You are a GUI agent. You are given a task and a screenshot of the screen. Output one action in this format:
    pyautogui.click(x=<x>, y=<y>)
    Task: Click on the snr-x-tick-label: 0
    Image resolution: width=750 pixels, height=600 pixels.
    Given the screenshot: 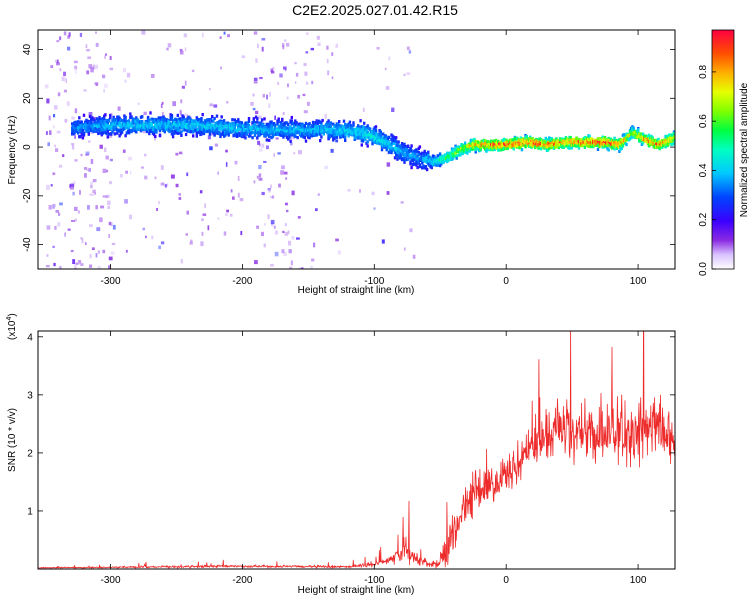 What is the action you would take?
    pyautogui.click(x=506, y=580)
    